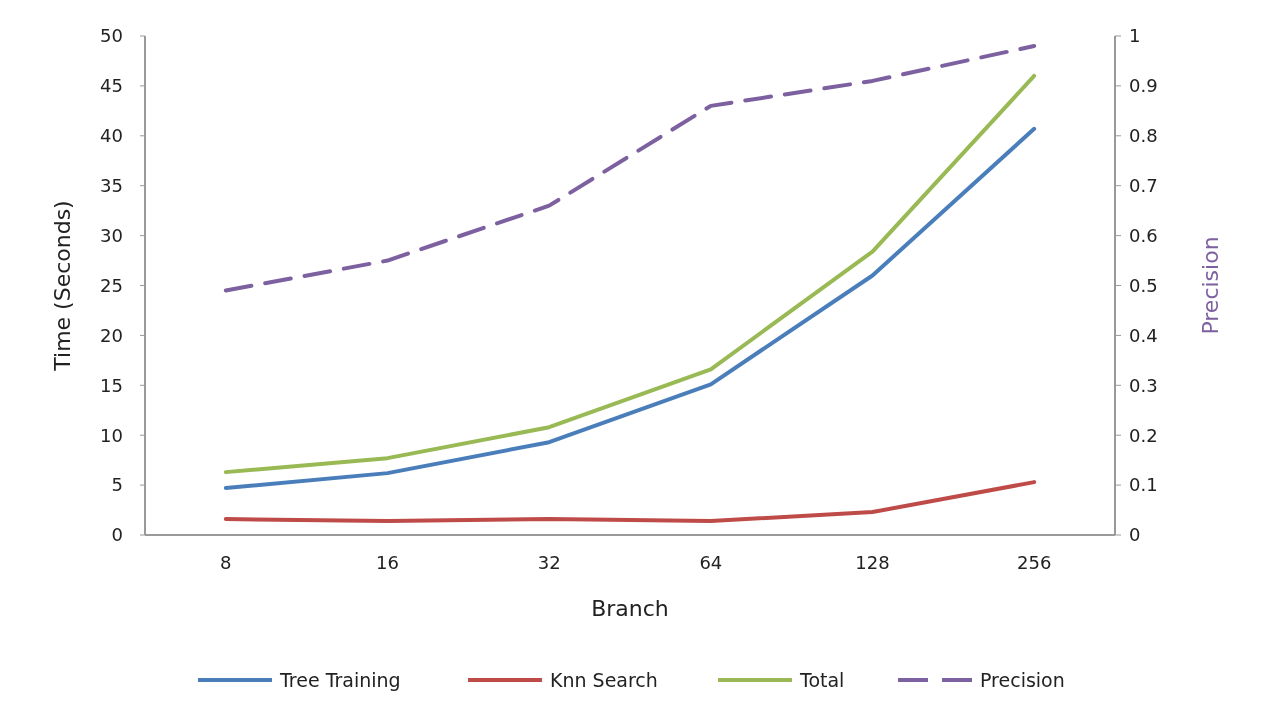 The image size is (1265, 710). I want to click on y-tick-label: 10, so click(111, 435).